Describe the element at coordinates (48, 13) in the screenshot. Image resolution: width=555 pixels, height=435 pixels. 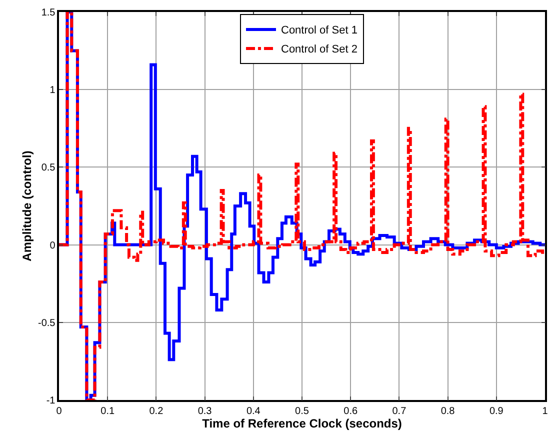
I see `y-tick-label: 1.5` at that location.